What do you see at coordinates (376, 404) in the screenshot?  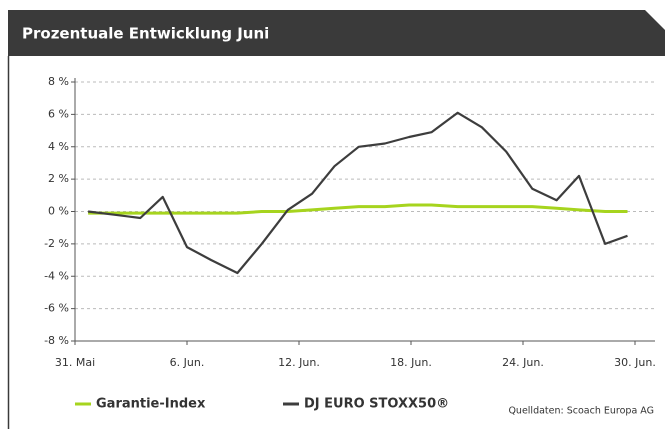 I see `legend-label: DJ EURO STOXX50®` at bounding box center [376, 404].